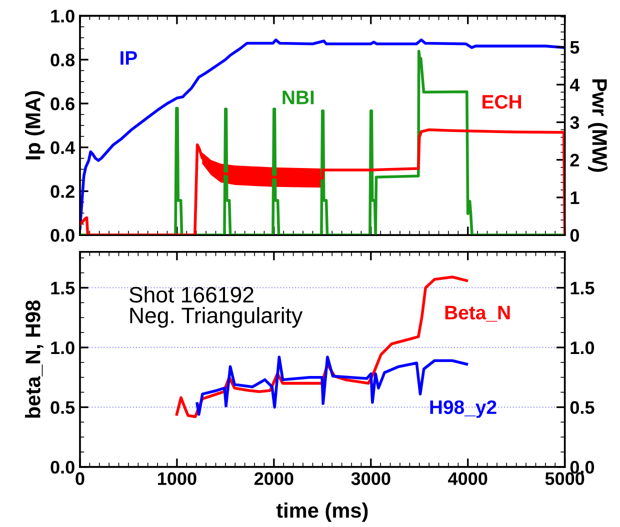 This screenshot has height=527, width=620. What do you see at coordinates (298, 97) in the screenshot?
I see `series-label: NBI` at bounding box center [298, 97].